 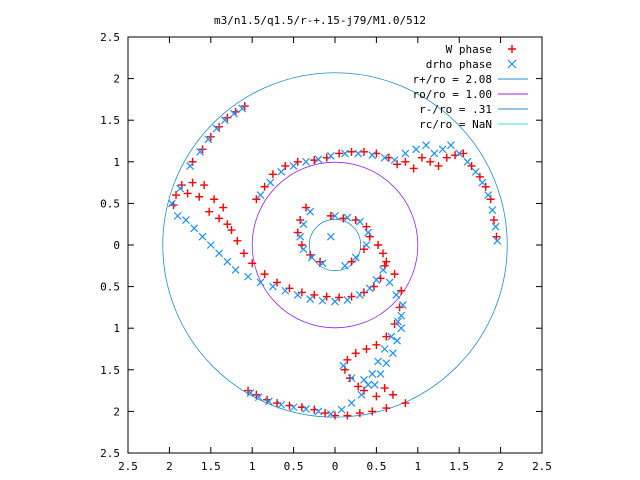 What do you see at coordinates (335, 245) in the screenshot?
I see `circle-roro` at bounding box center [335, 245].